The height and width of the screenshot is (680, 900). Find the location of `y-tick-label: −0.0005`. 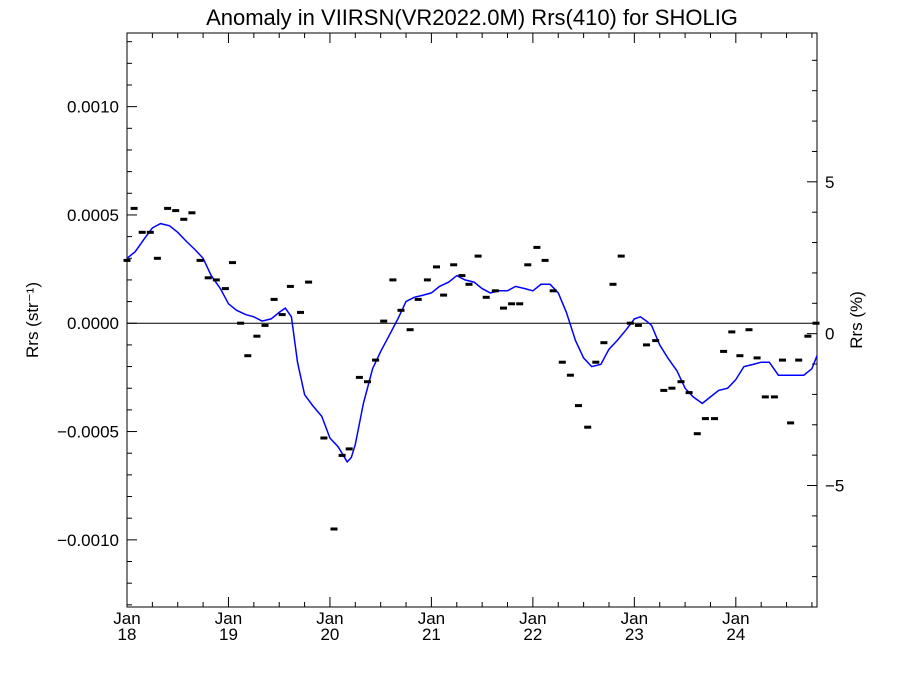

y-tick-label: −0.0005 is located at coordinates (88, 432).